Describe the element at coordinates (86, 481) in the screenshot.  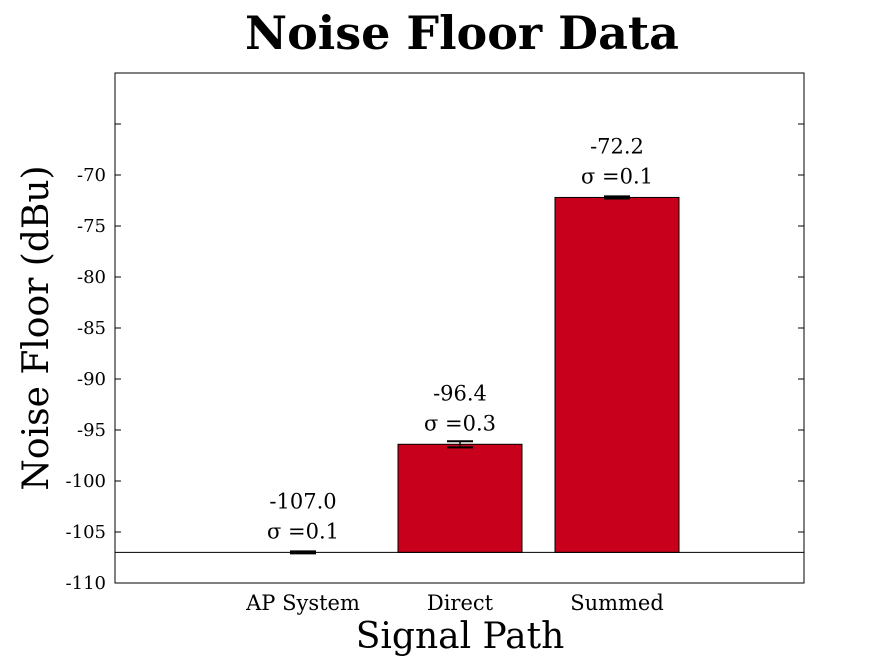
I see `y-tick-label: -100` at that location.